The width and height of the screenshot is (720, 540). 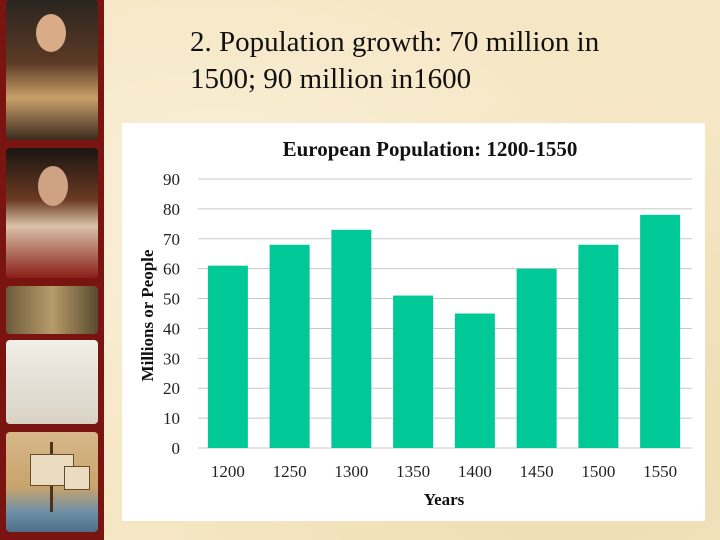 What do you see at coordinates (413, 471) in the screenshot?
I see `x-tick-label: 1350` at bounding box center [413, 471].